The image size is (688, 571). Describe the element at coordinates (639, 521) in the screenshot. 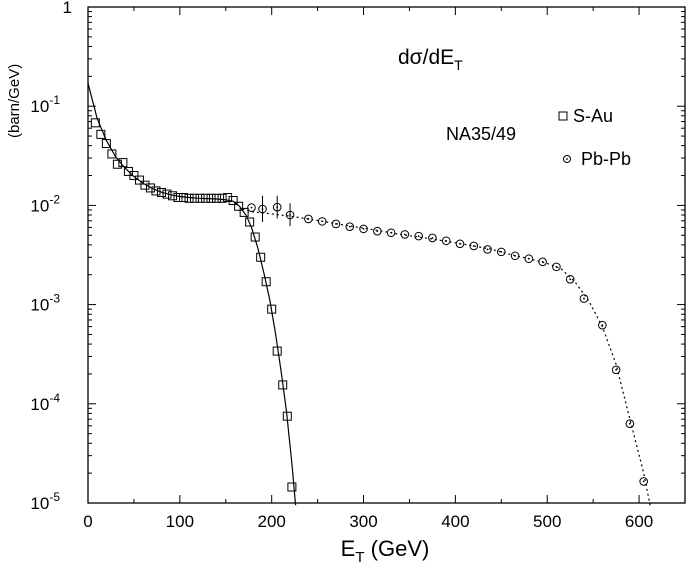

I see `x-tick-label: 600` at that location.